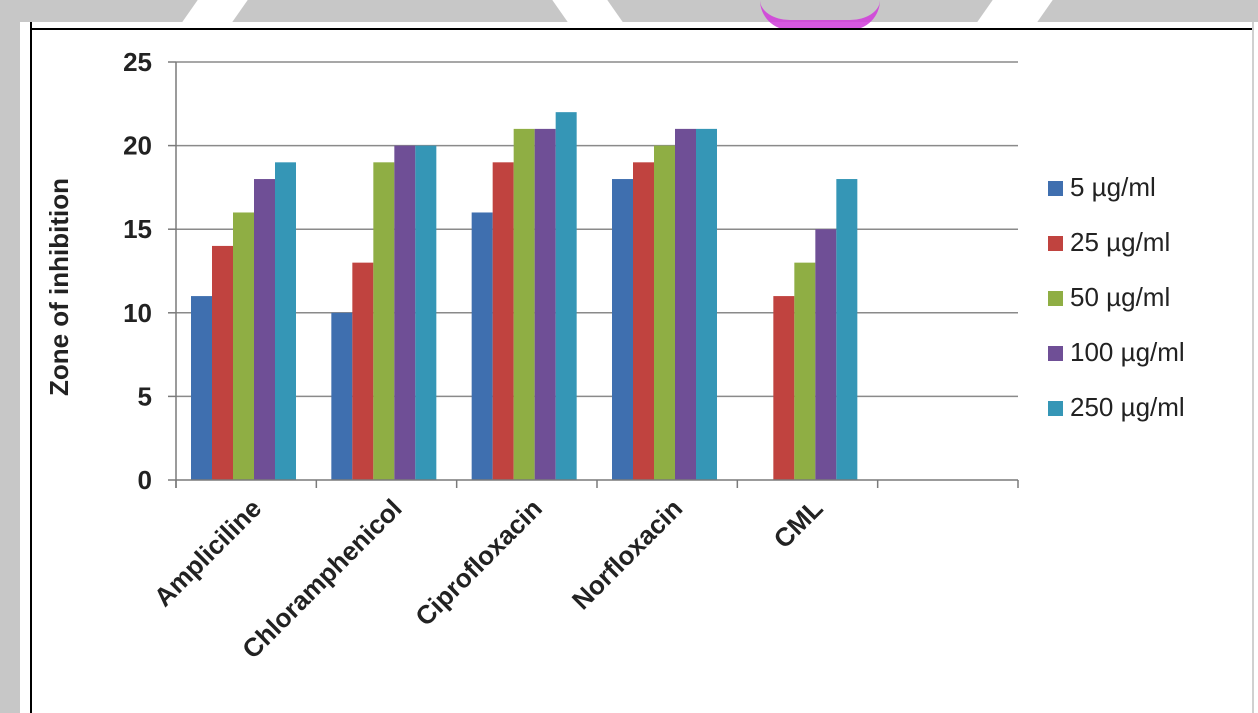 This screenshot has width=1258, height=713. What do you see at coordinates (137, 271) in the screenshot?
I see `y-tick-labels: 0 5 10 15 20 25` at bounding box center [137, 271].